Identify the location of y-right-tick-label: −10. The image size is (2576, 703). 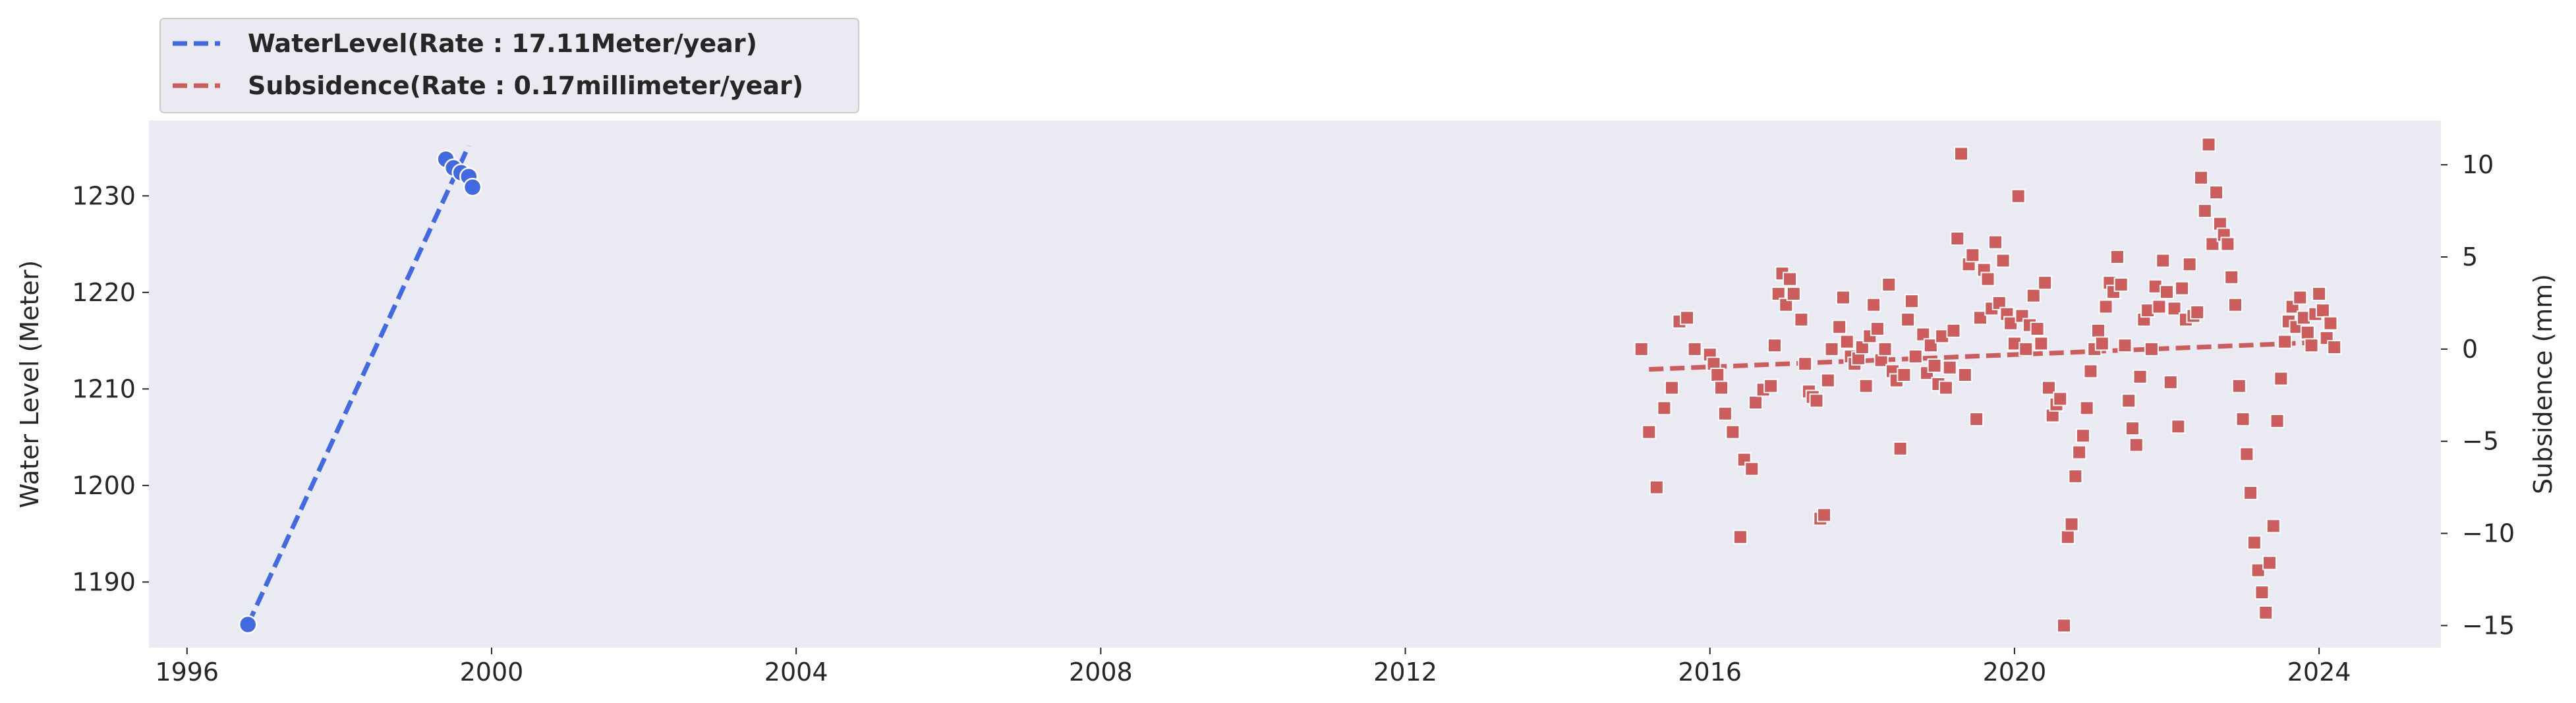
(2489, 533).